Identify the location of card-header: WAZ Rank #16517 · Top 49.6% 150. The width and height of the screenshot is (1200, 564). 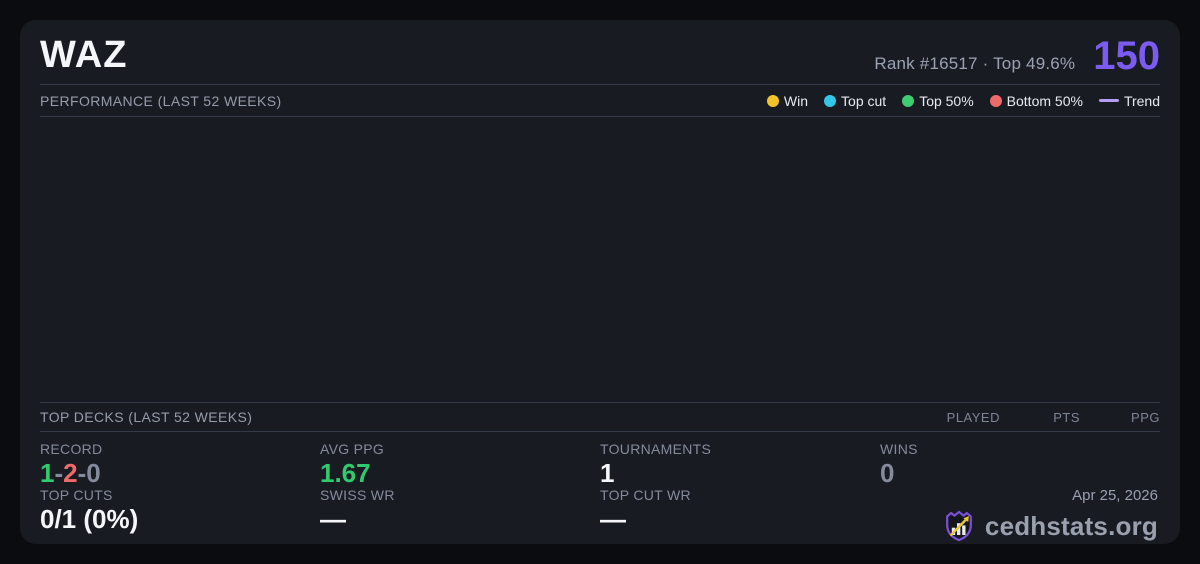
(600, 52).